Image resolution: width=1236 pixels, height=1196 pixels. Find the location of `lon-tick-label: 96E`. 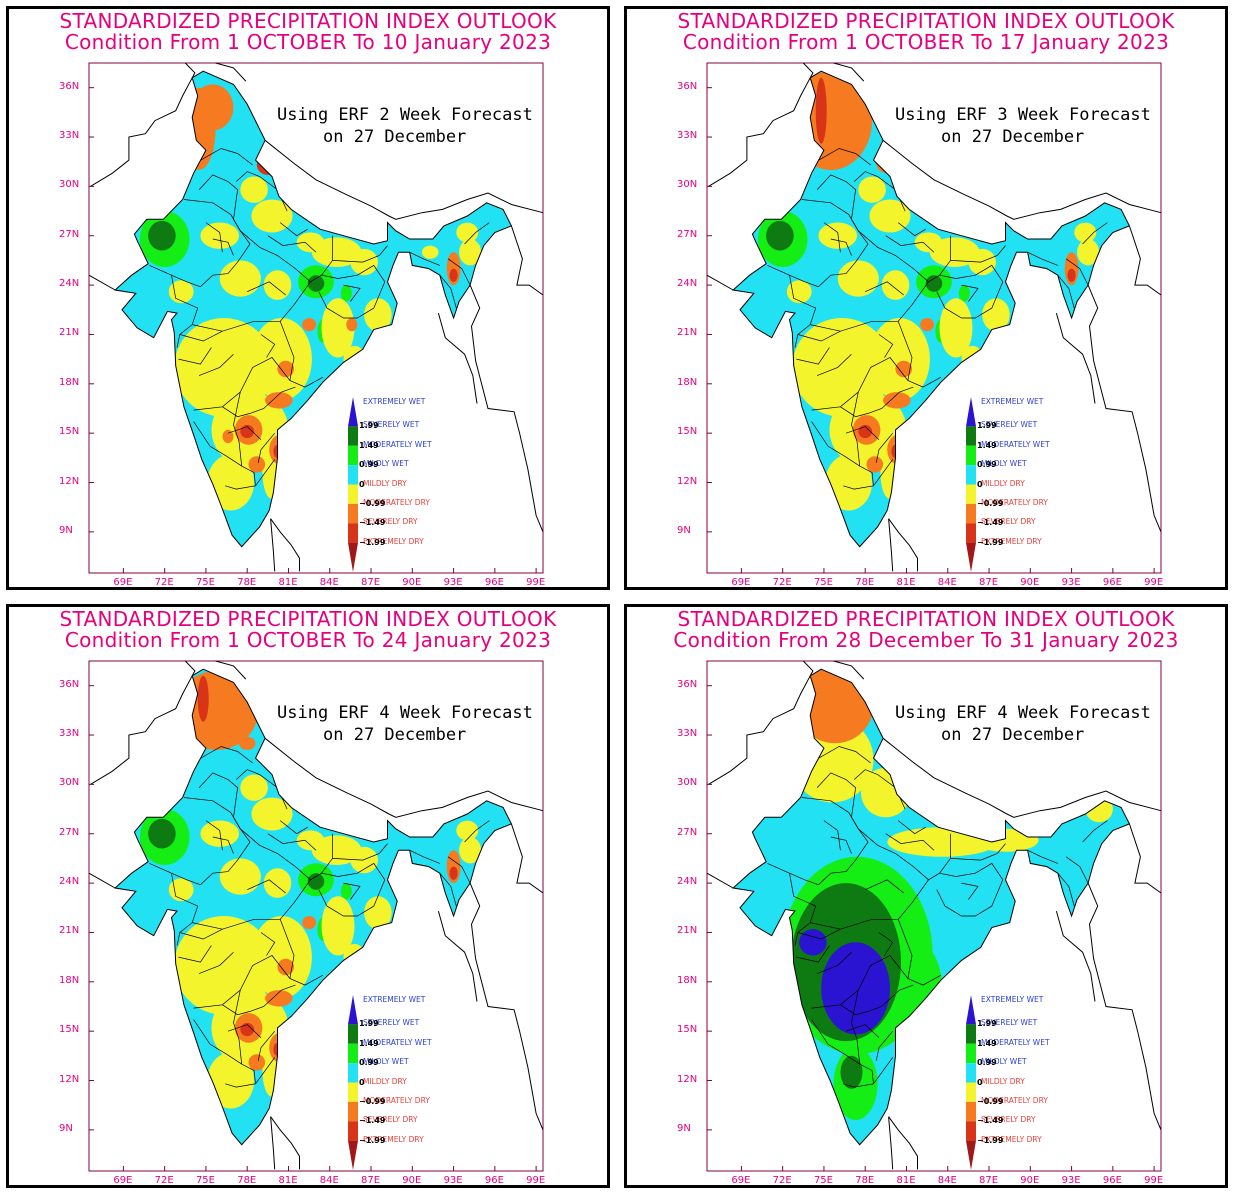

lon-tick-label: 96E is located at coordinates (494, 1180).